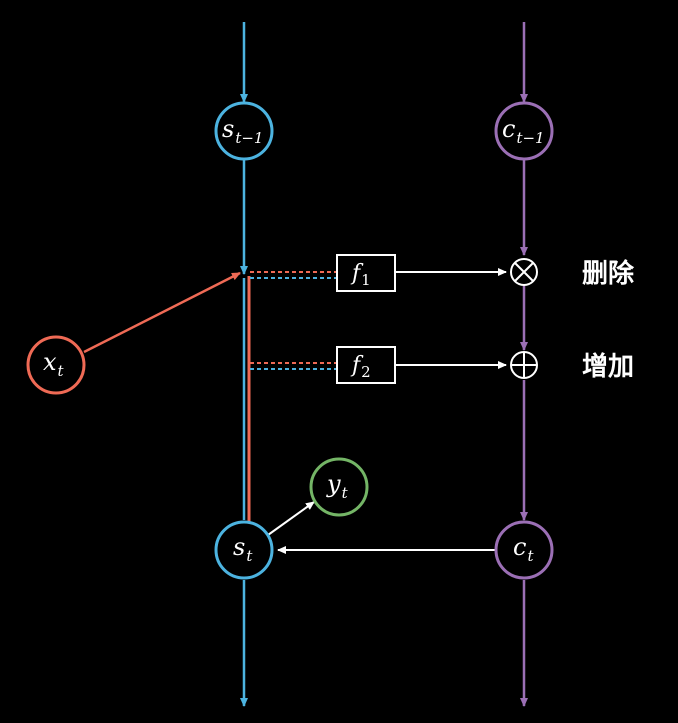 The height and width of the screenshot is (723, 678). What do you see at coordinates (249, 138) in the screenshot?
I see `node-s-prev-sub: t−1` at bounding box center [249, 138].